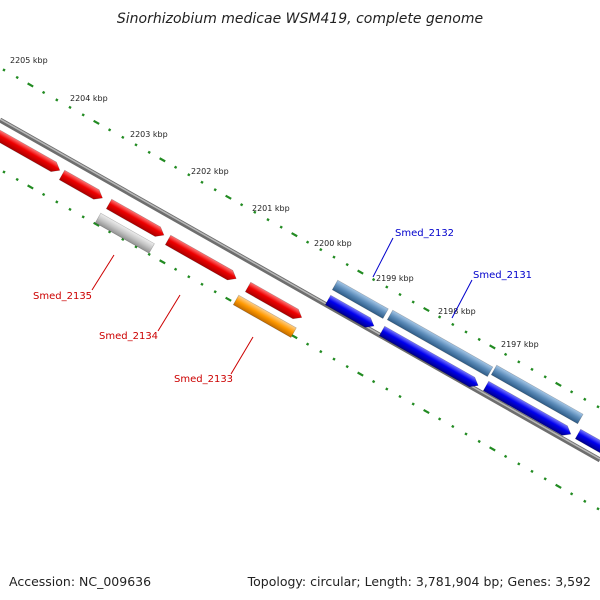 This screenshot has width=600, height=600. I want to click on gene-smed-2131-shape, so click(440, 343).